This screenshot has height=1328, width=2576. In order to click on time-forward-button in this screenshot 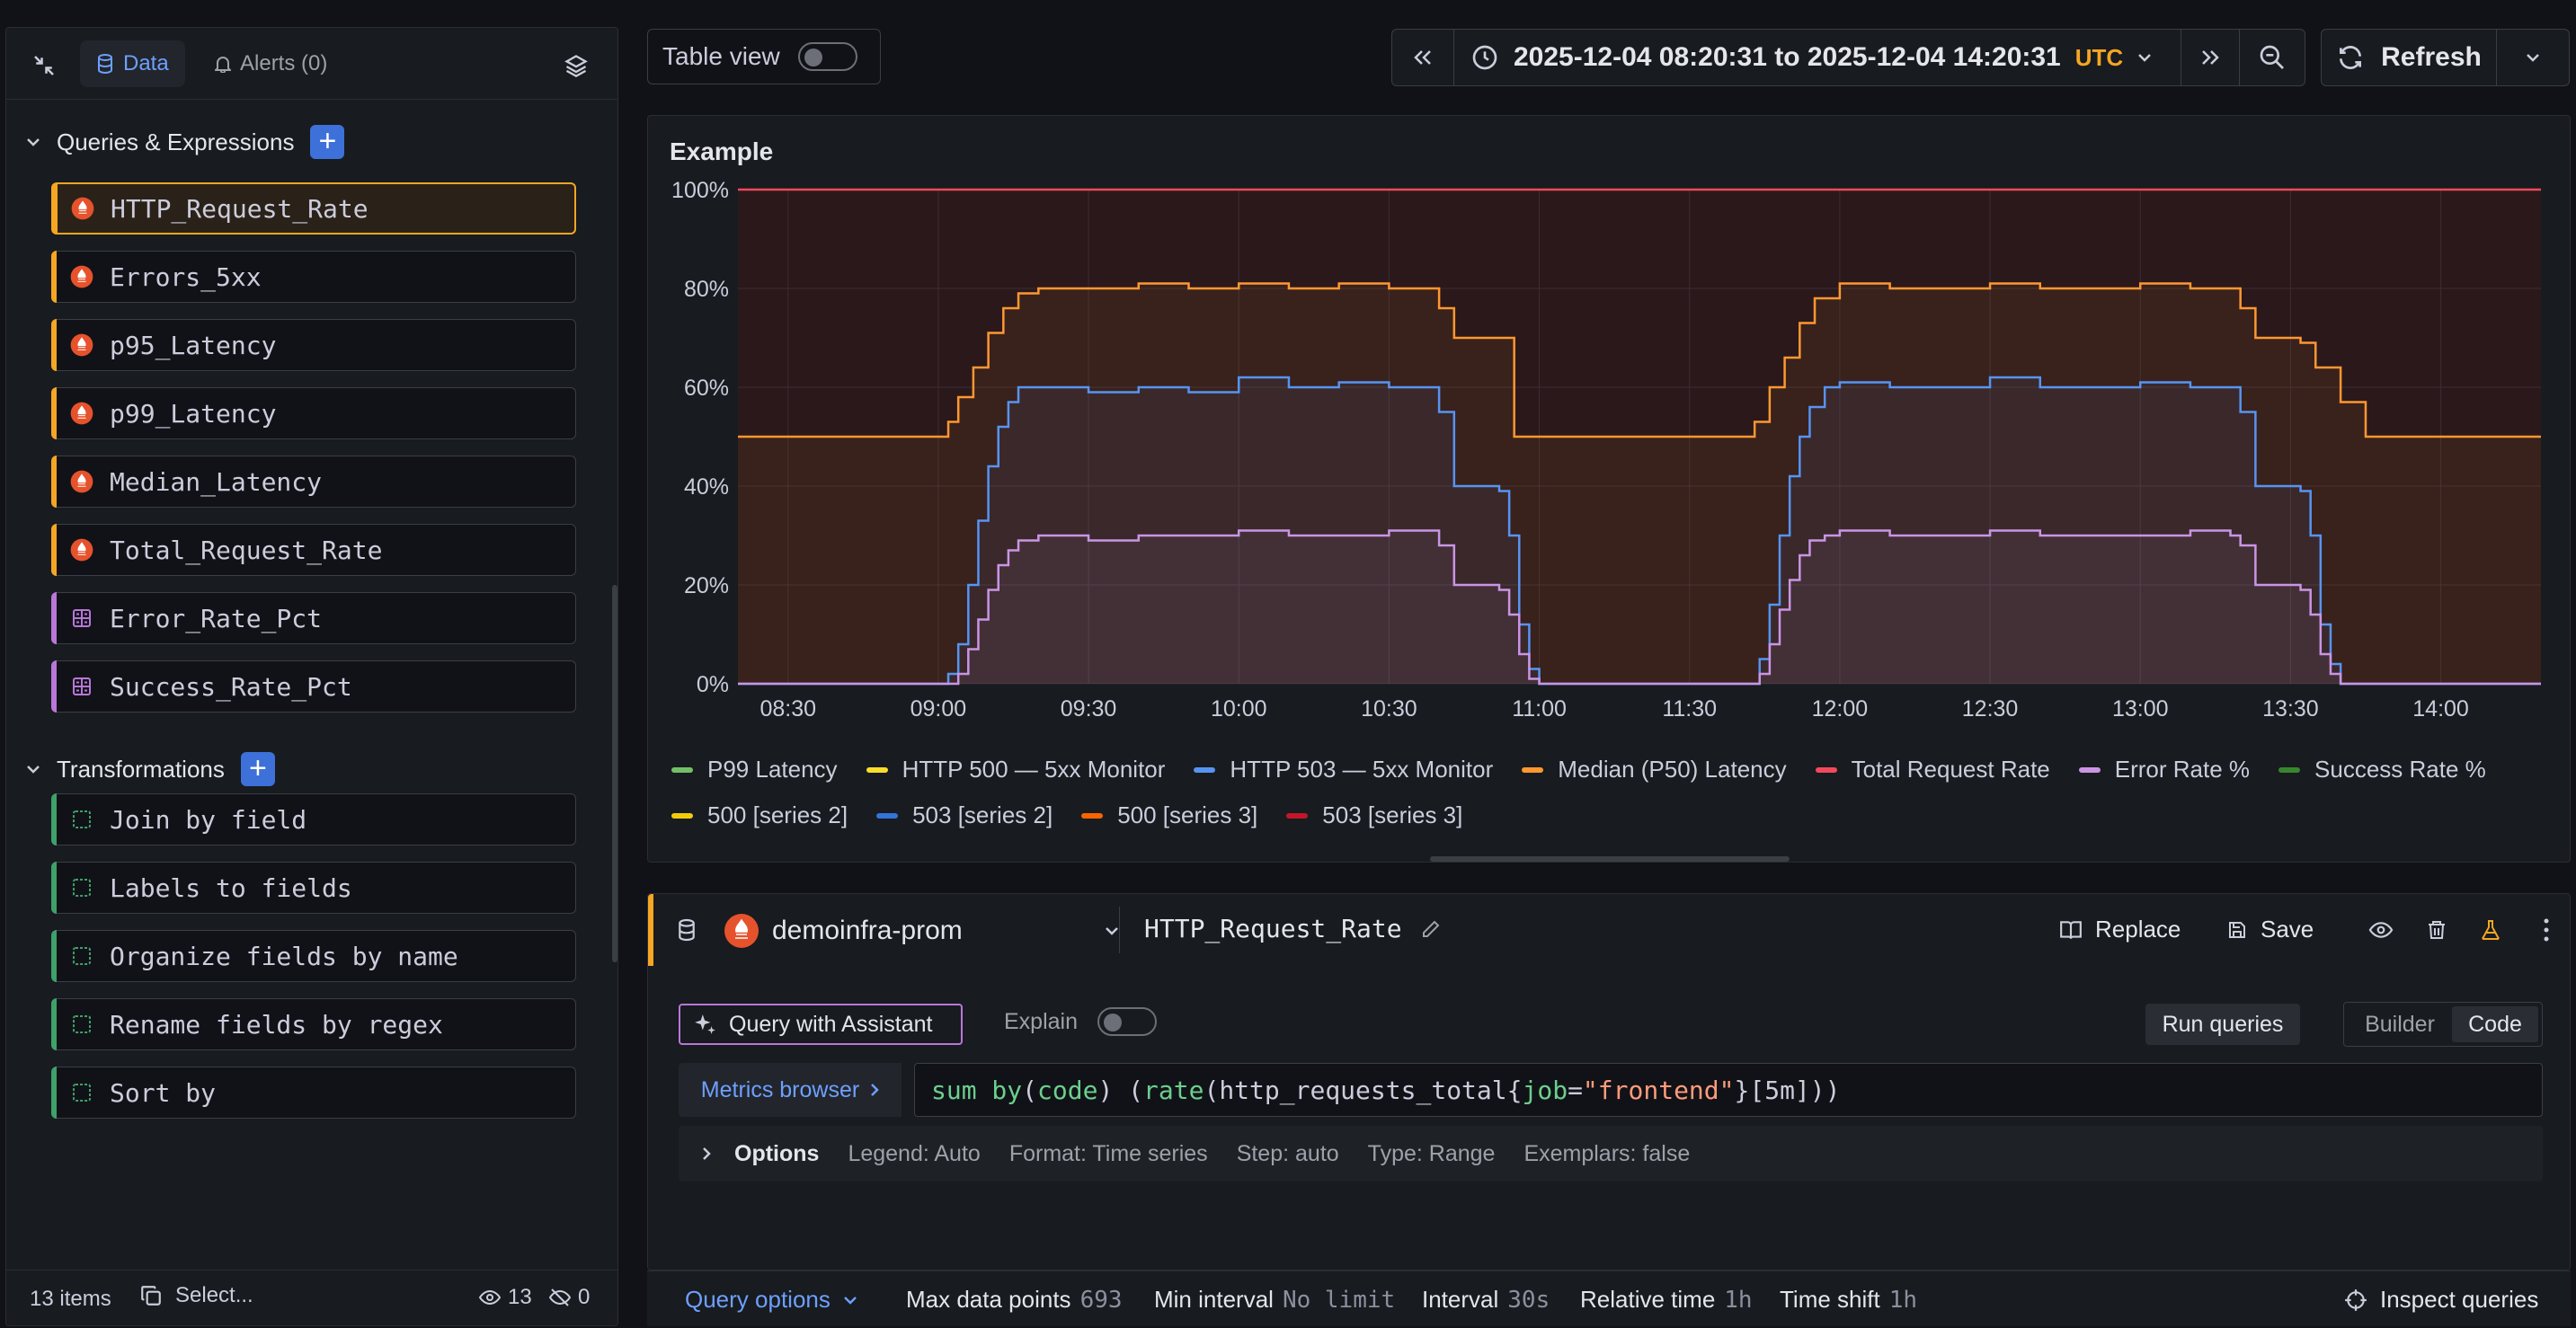, I will do `click(2210, 57)`.